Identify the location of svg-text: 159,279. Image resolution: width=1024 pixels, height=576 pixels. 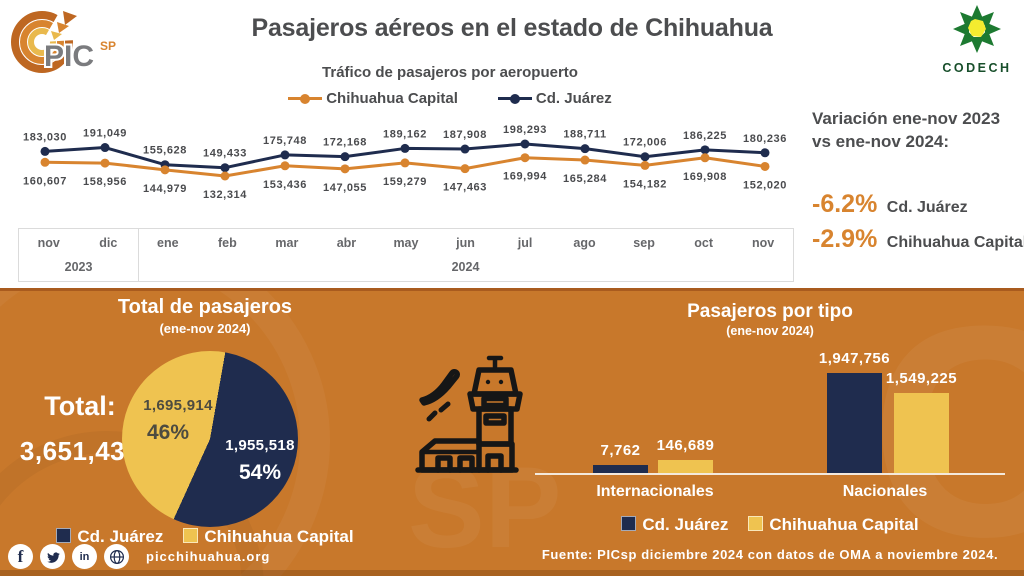
(405, 182).